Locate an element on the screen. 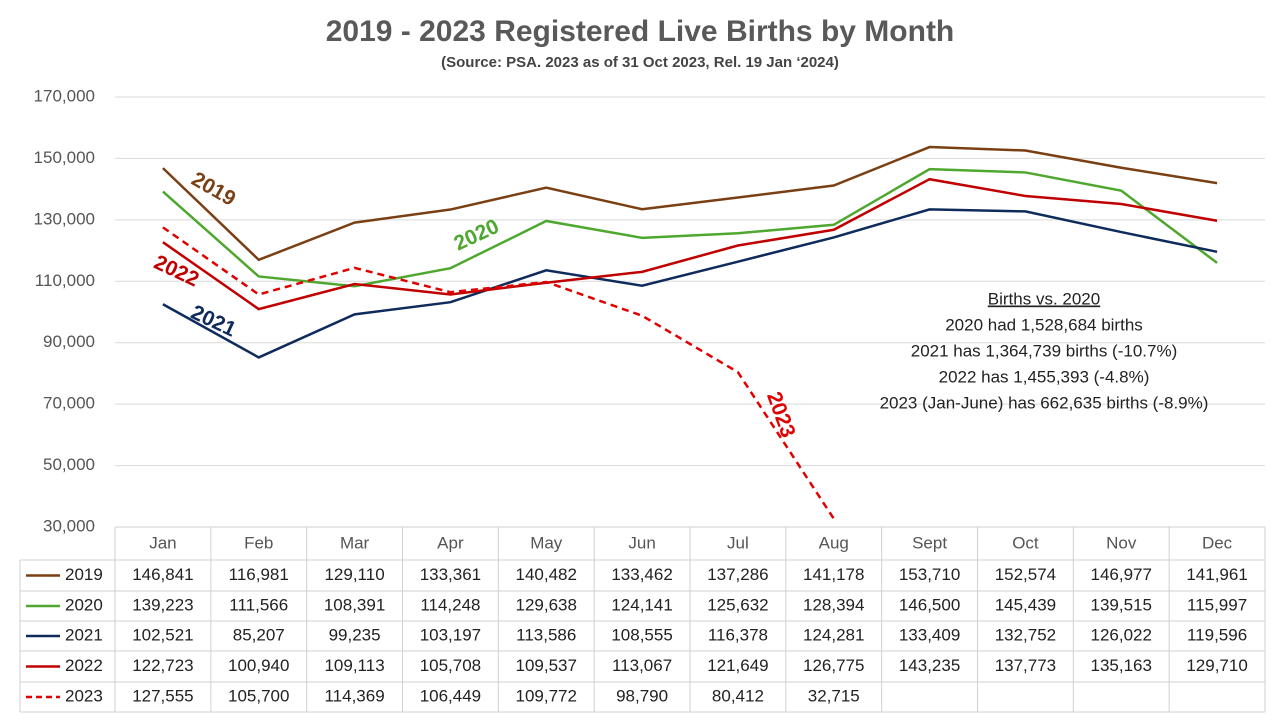  table-value: 114,248 is located at coordinates (450, 604).